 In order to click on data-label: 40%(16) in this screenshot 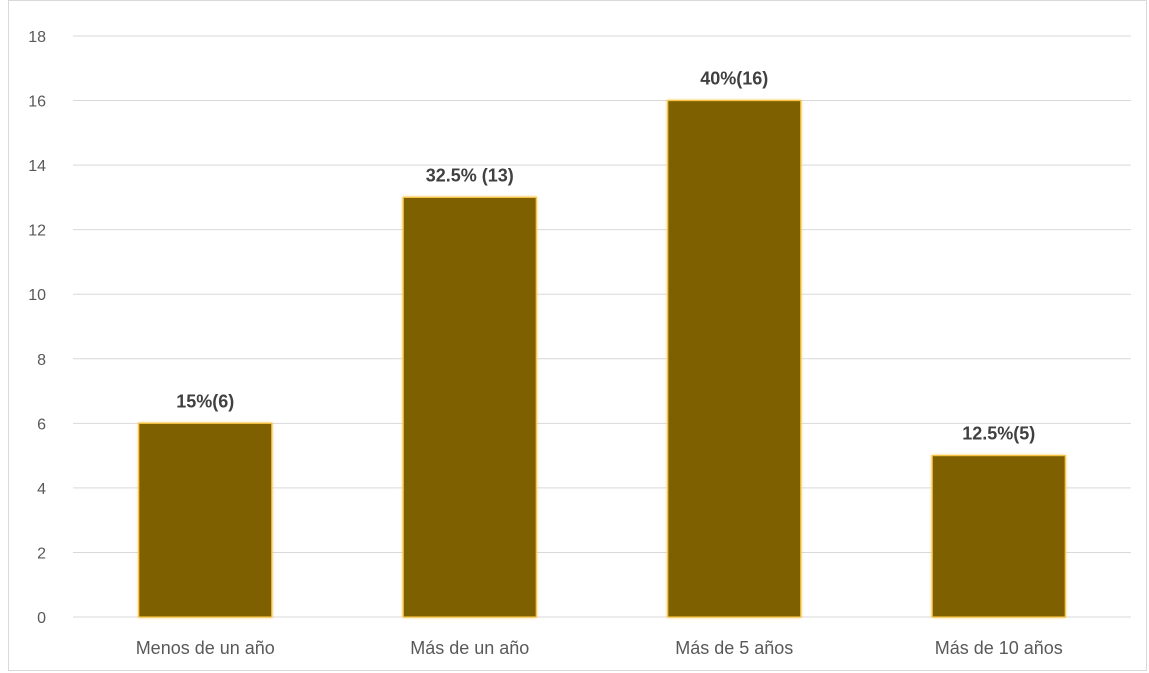, I will do `click(734, 79)`.